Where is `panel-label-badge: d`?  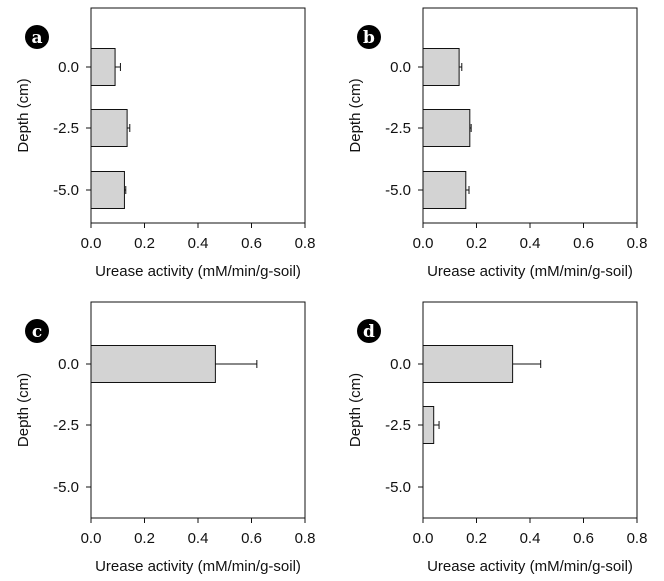
panel-label-badge: d is located at coordinates (369, 331).